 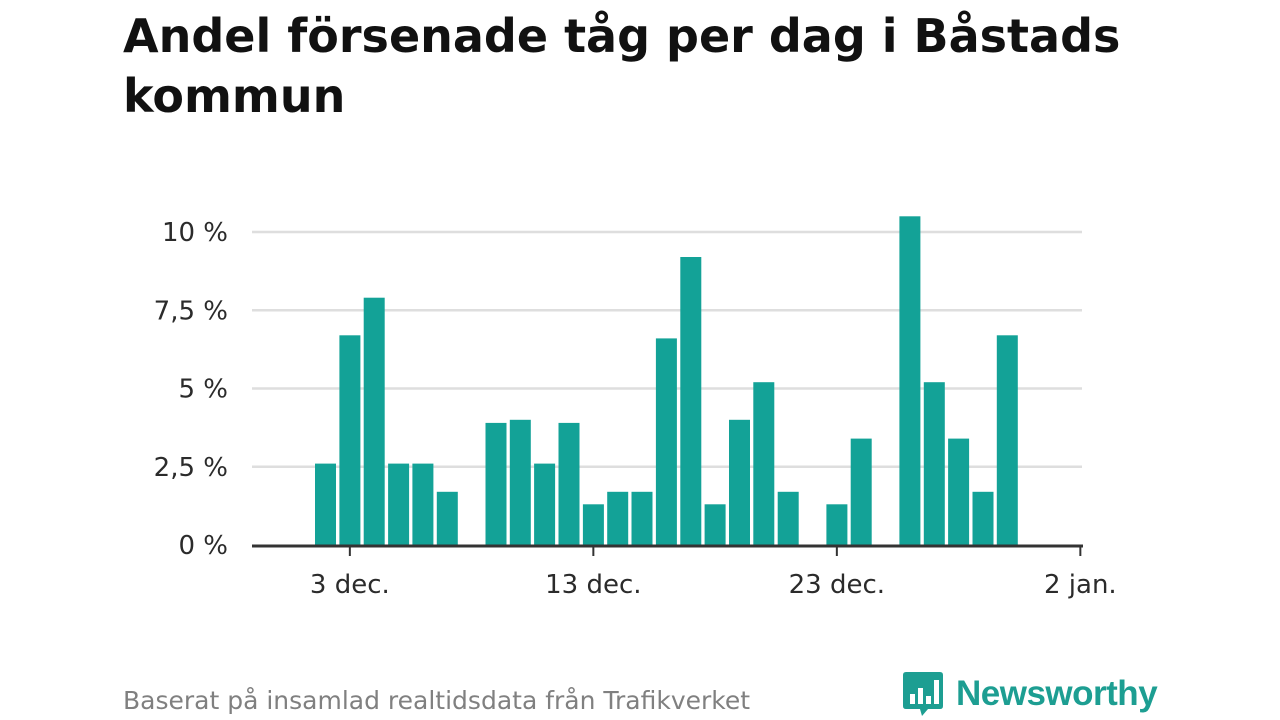 I want to click on y-tick-label: 7,5 %, so click(x=191, y=311).